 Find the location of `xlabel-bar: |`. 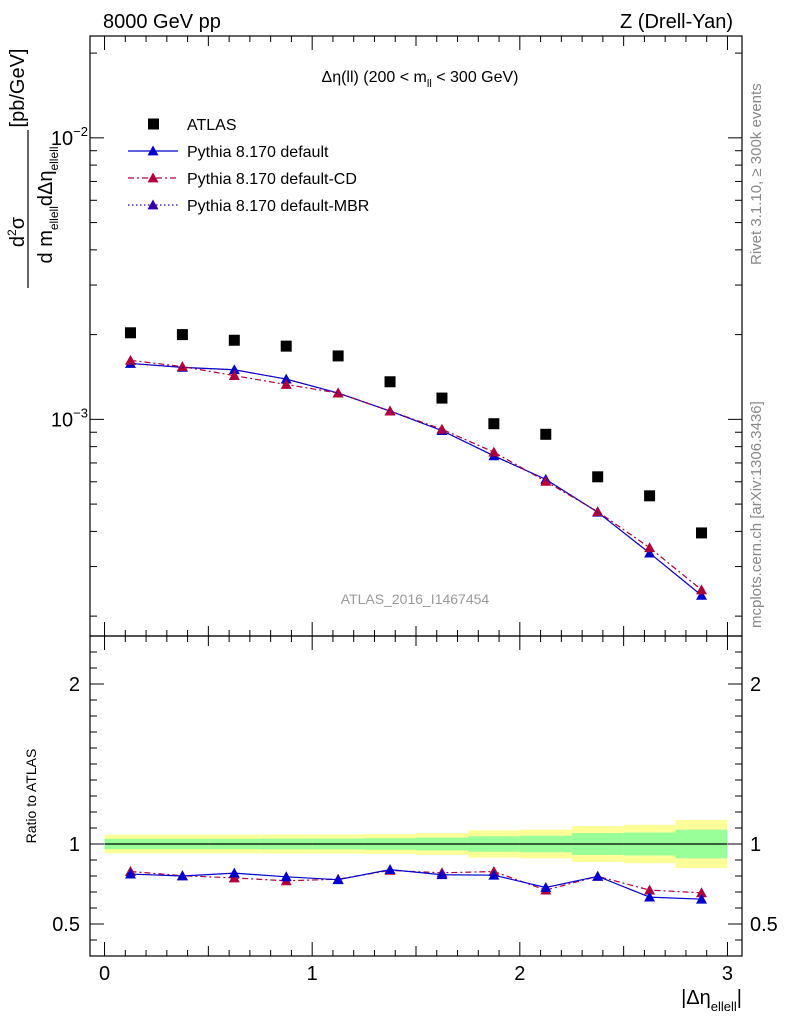

xlabel-bar: | is located at coordinates (739, 998).